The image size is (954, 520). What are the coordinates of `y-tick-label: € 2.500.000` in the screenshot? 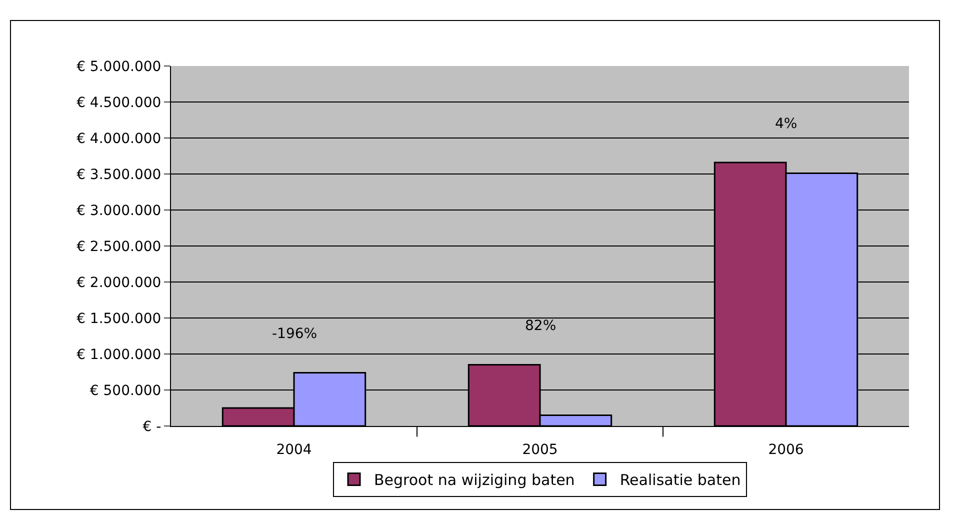 It's located at (119, 246).